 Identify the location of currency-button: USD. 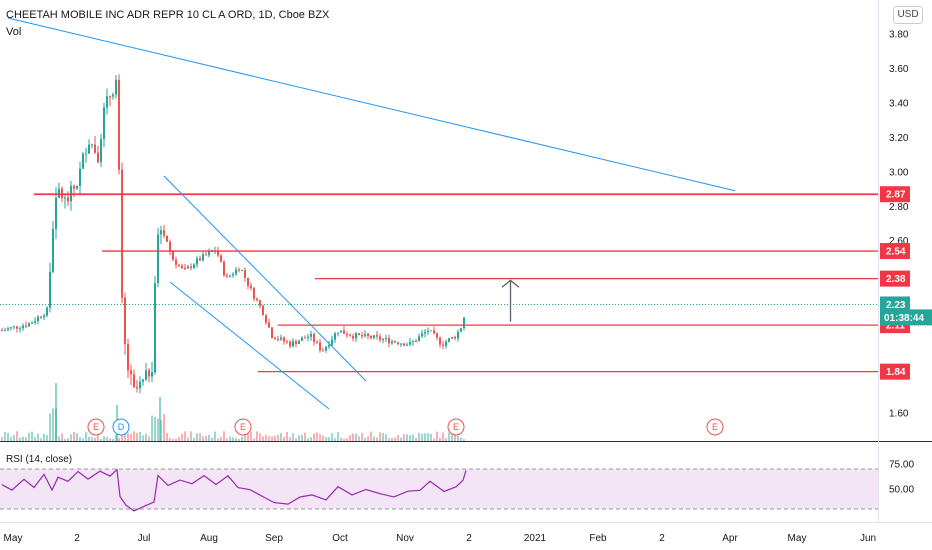
(908, 15).